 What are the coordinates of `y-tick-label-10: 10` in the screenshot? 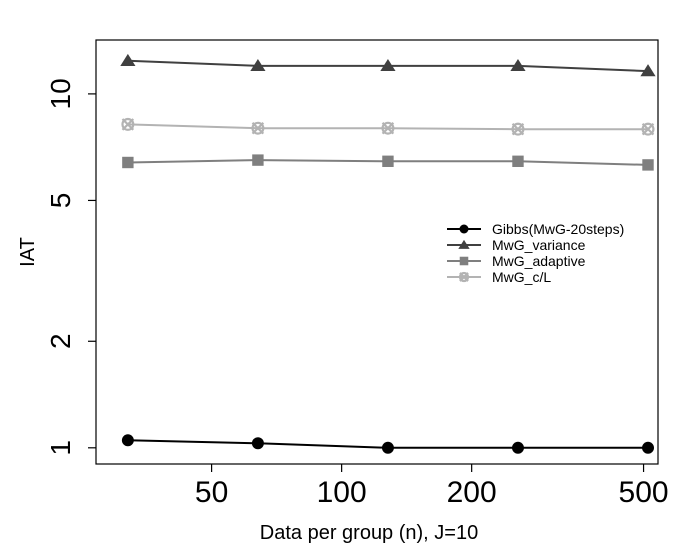 It's located at (60, 93).